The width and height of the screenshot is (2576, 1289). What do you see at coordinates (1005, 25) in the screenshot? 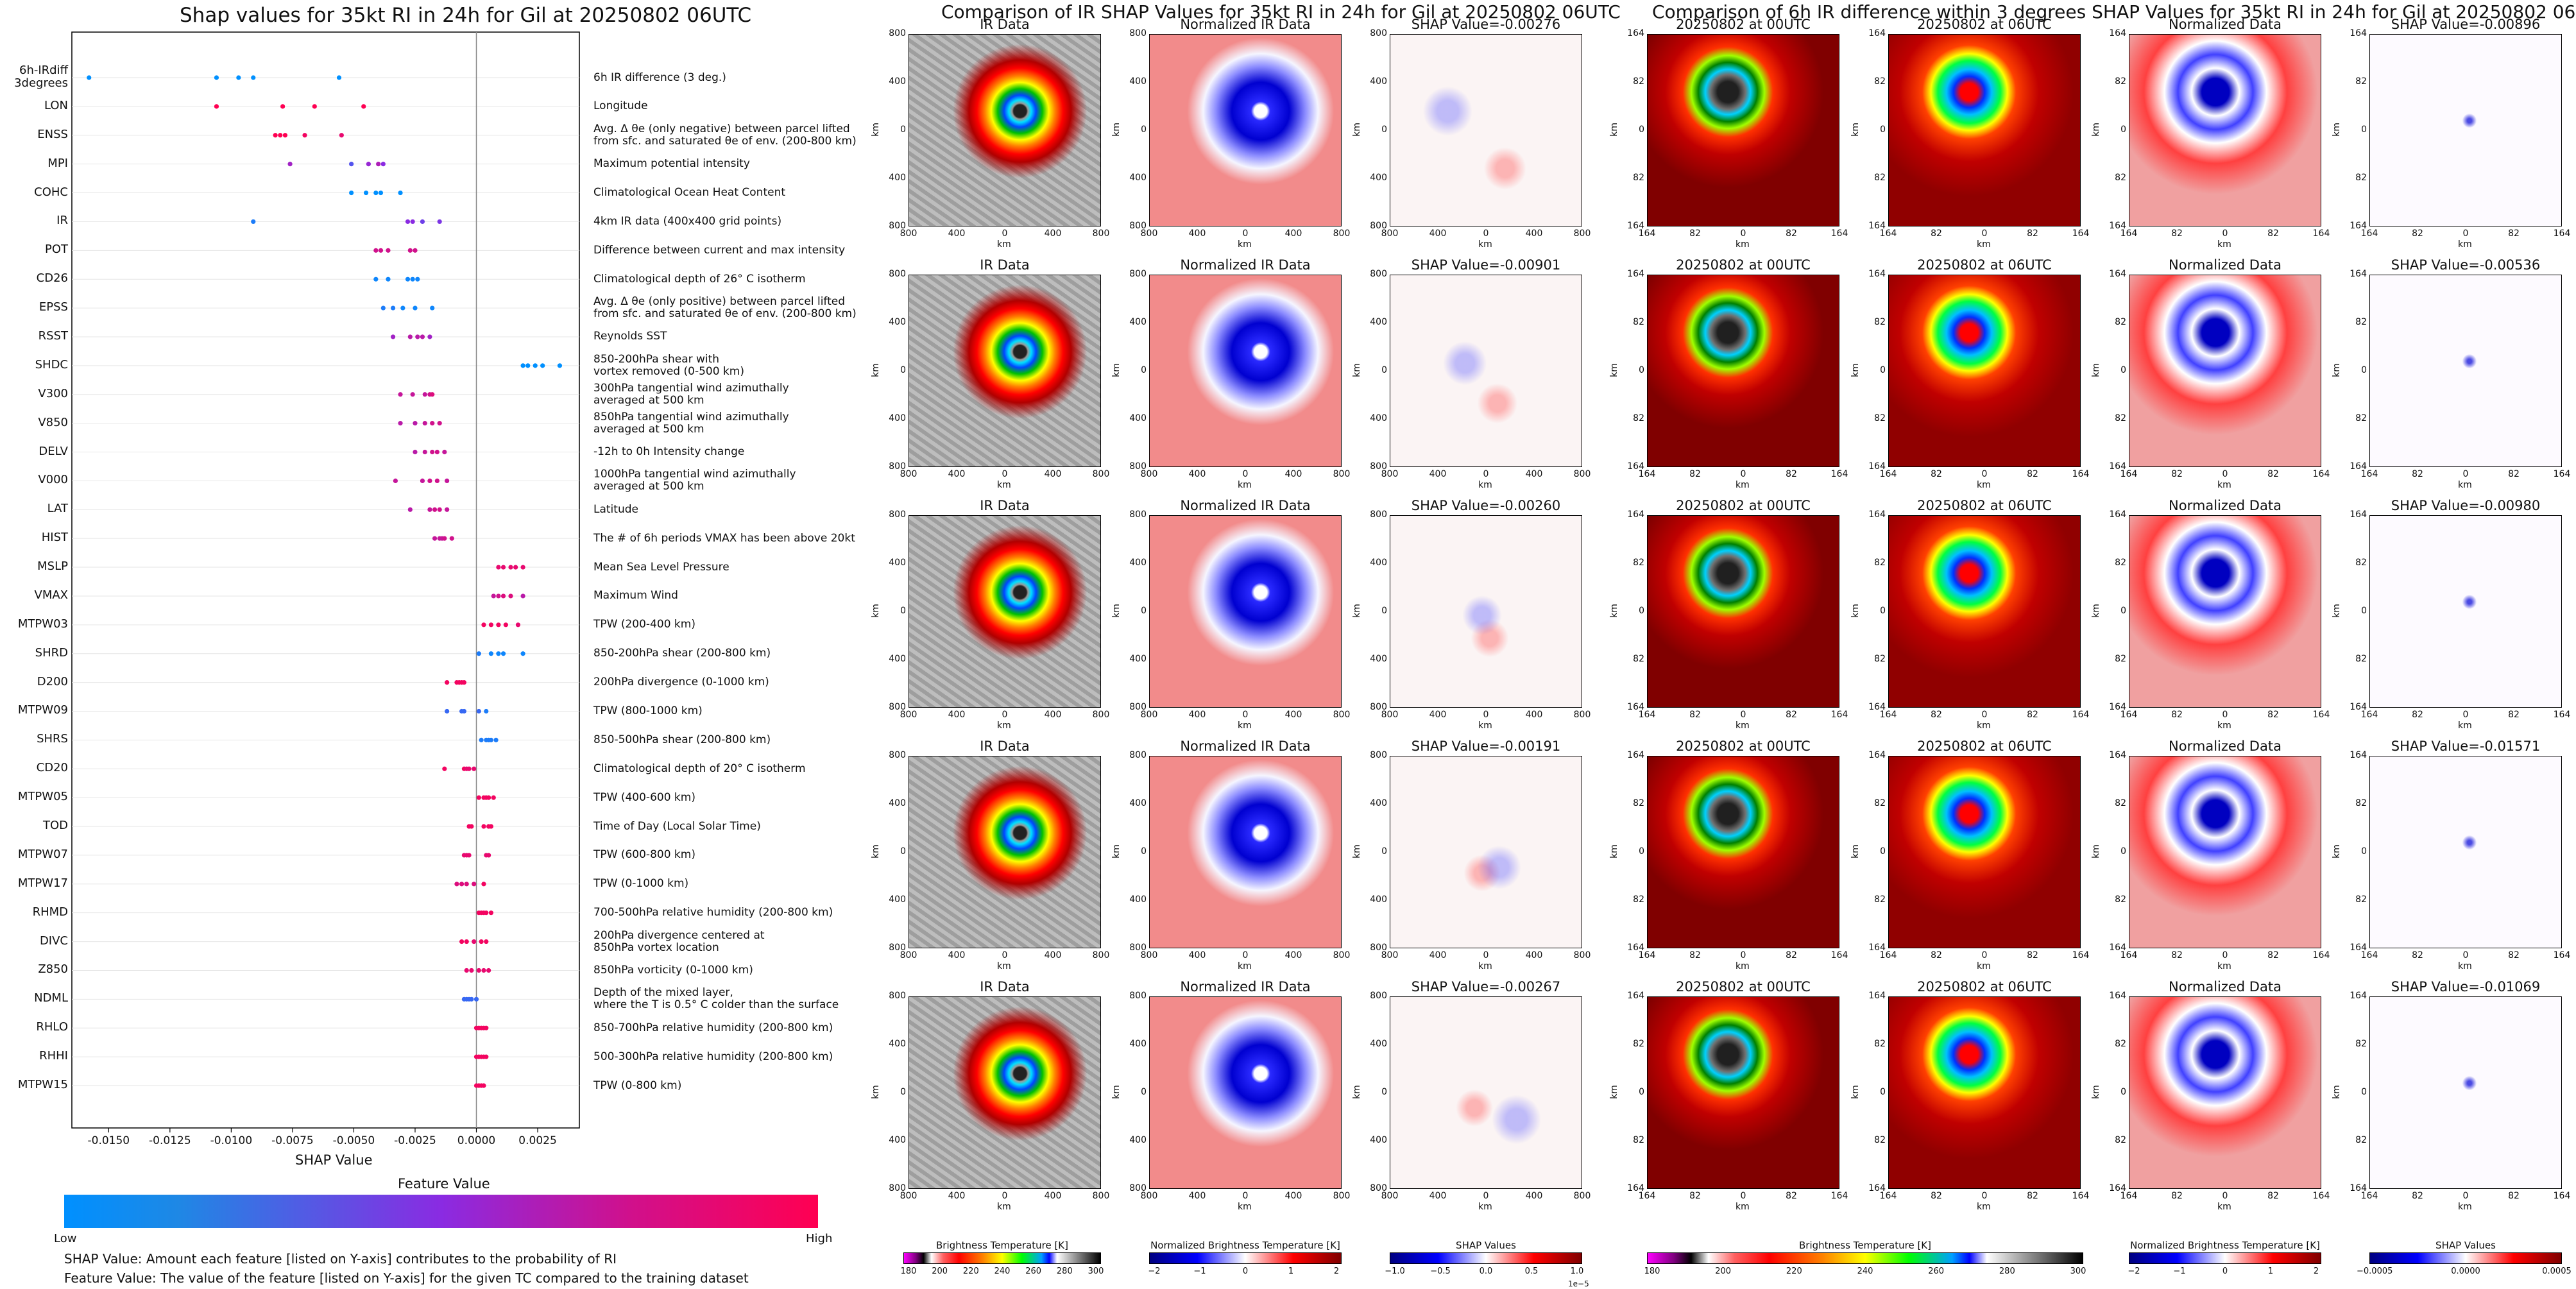
I see `panel-title: IR Data` at bounding box center [1005, 25].